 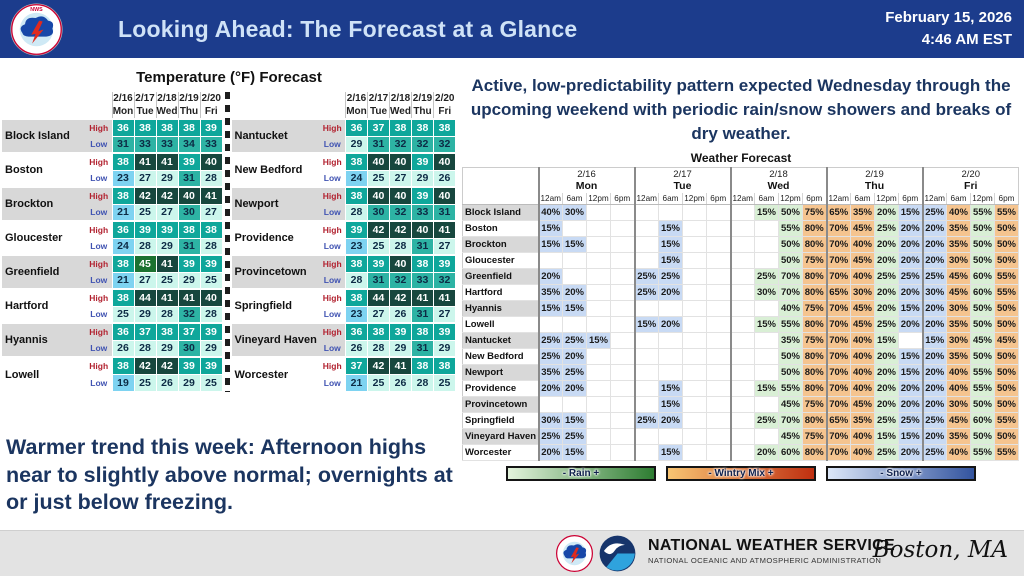 I want to click on wf-cell: 35%, so click(x=958, y=357).